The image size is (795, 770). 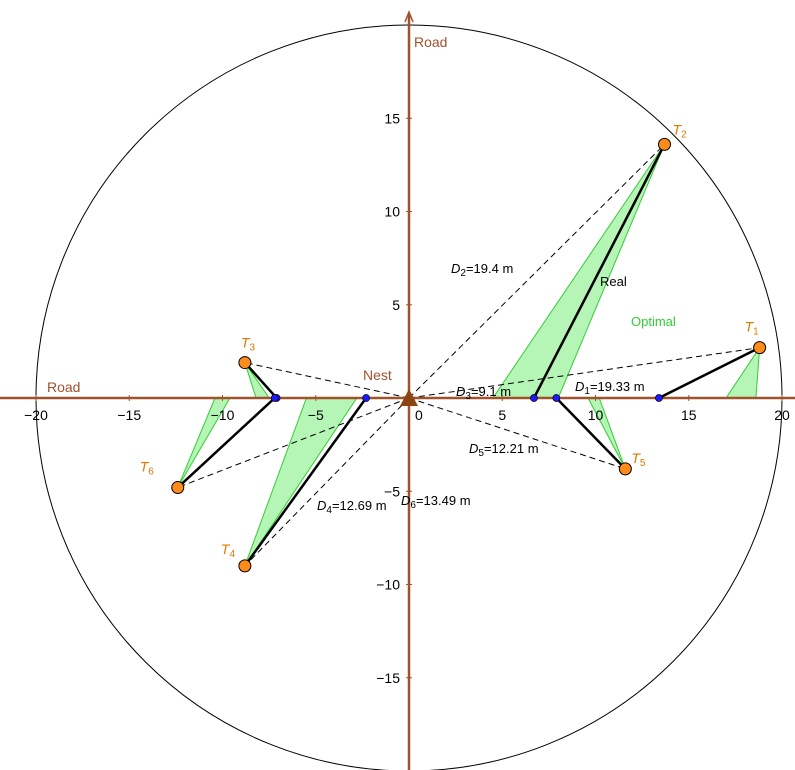 What do you see at coordinates (392, 118) in the screenshot?
I see `y-tick-label: 15` at bounding box center [392, 118].